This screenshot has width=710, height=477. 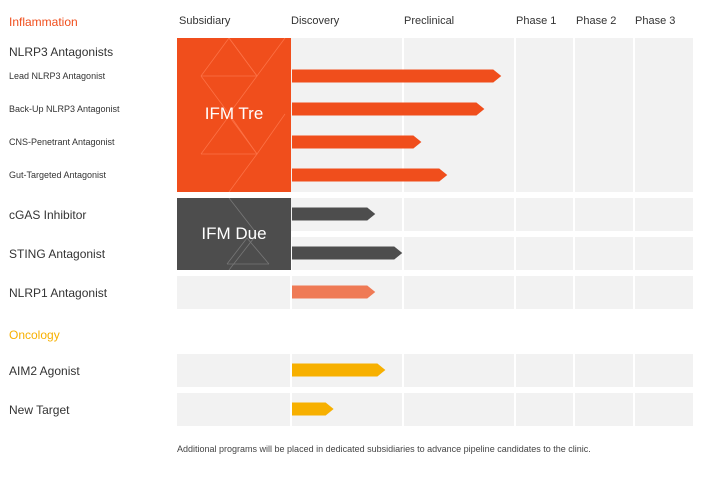 I want to click on subsidiary-label-tre: IFM Tre, so click(x=234, y=113).